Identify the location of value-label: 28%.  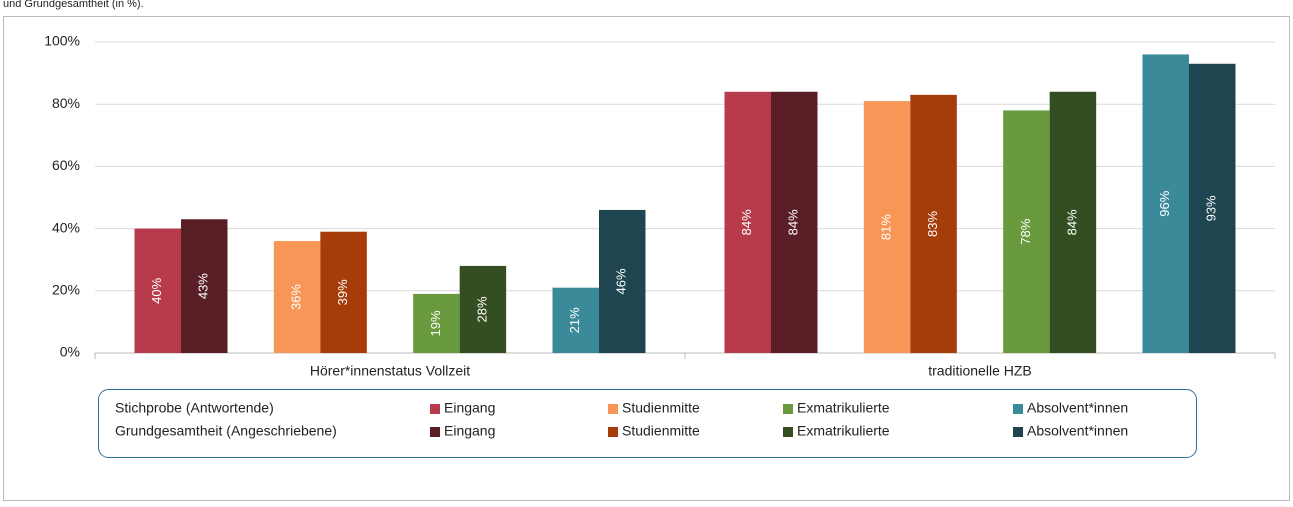
(481, 309).